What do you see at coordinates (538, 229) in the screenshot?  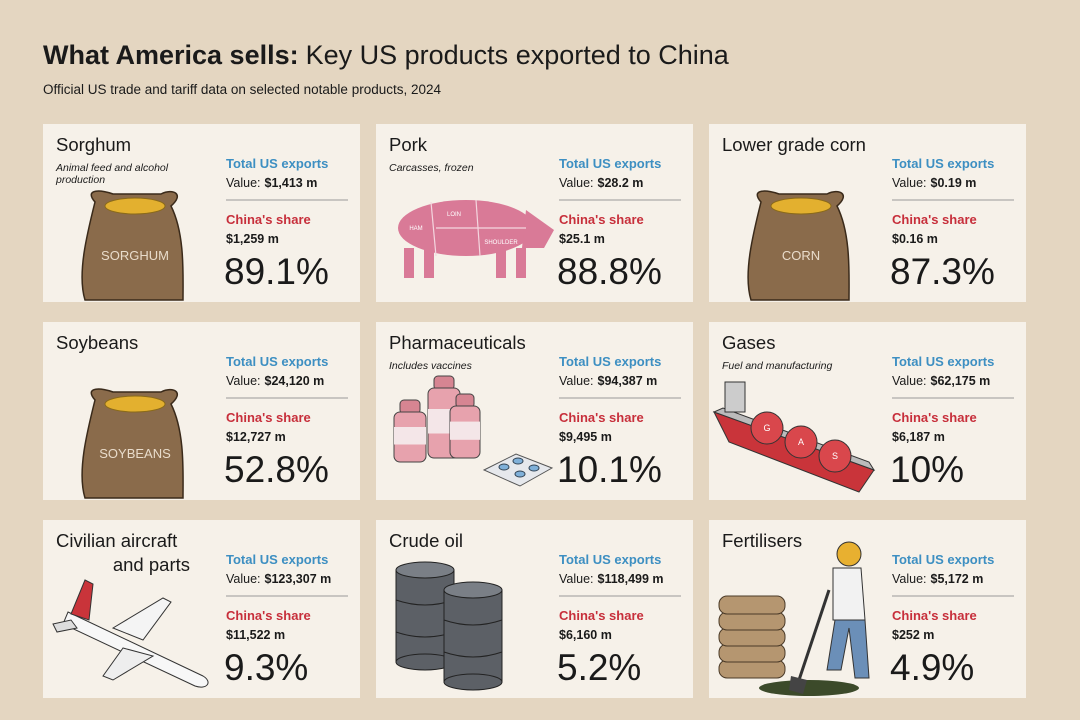 I see `pig-head` at bounding box center [538, 229].